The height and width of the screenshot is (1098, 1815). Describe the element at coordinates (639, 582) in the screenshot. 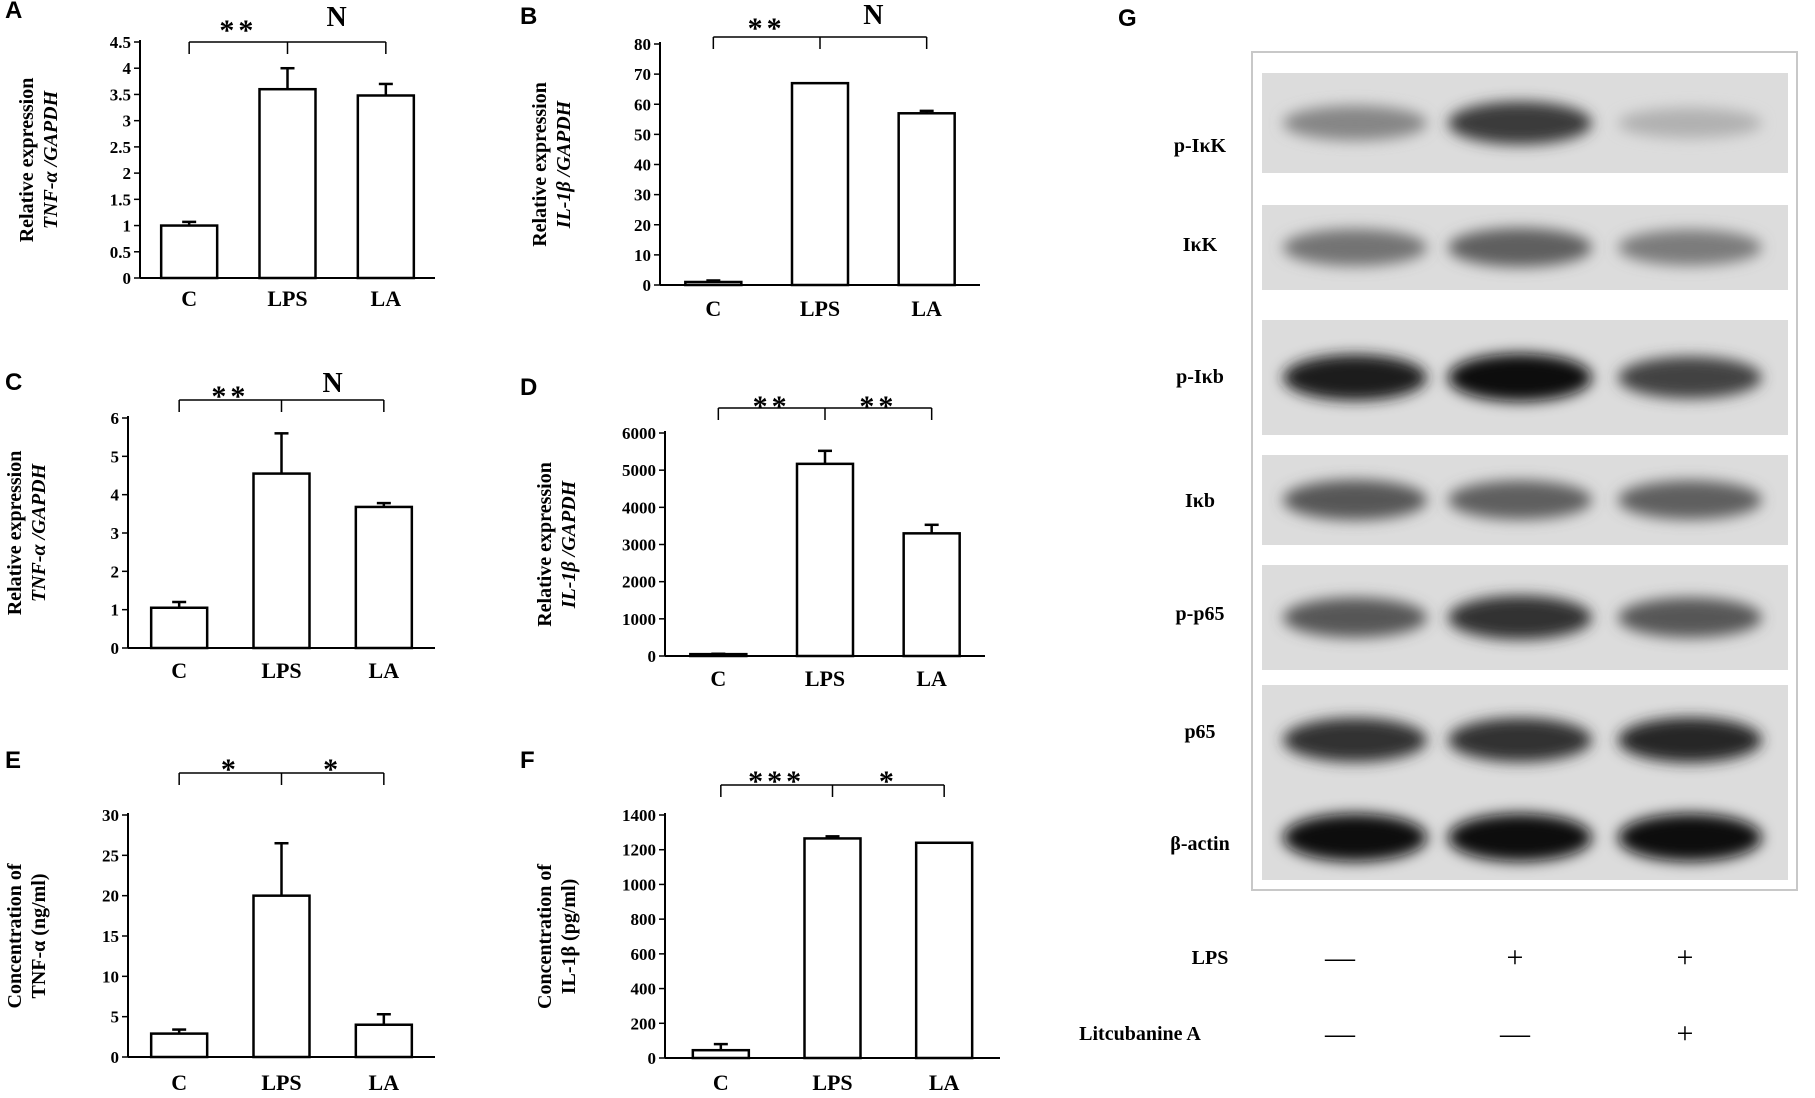

I see `y-tick-label: 2000` at that location.